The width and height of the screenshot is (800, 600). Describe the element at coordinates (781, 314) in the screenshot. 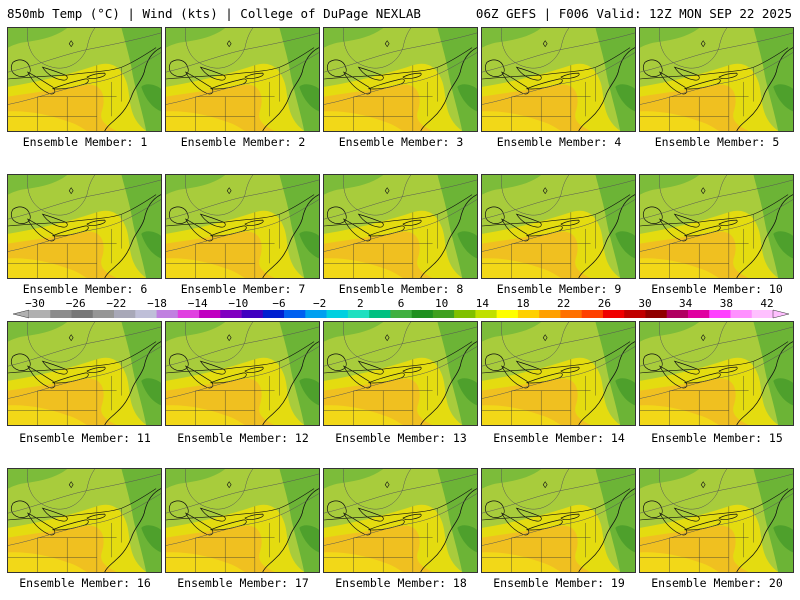

I see `colorbar-arrow-high` at that location.